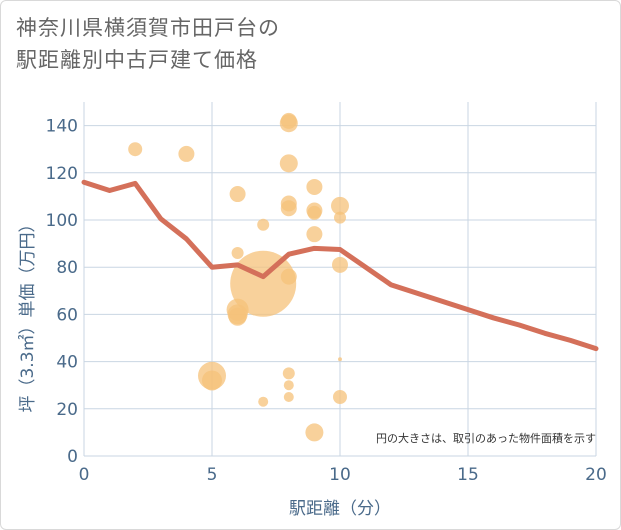 This screenshot has height=530, width=621. What do you see at coordinates (67, 410) in the screenshot?
I see `y-tick-label-1: 20` at bounding box center [67, 410].